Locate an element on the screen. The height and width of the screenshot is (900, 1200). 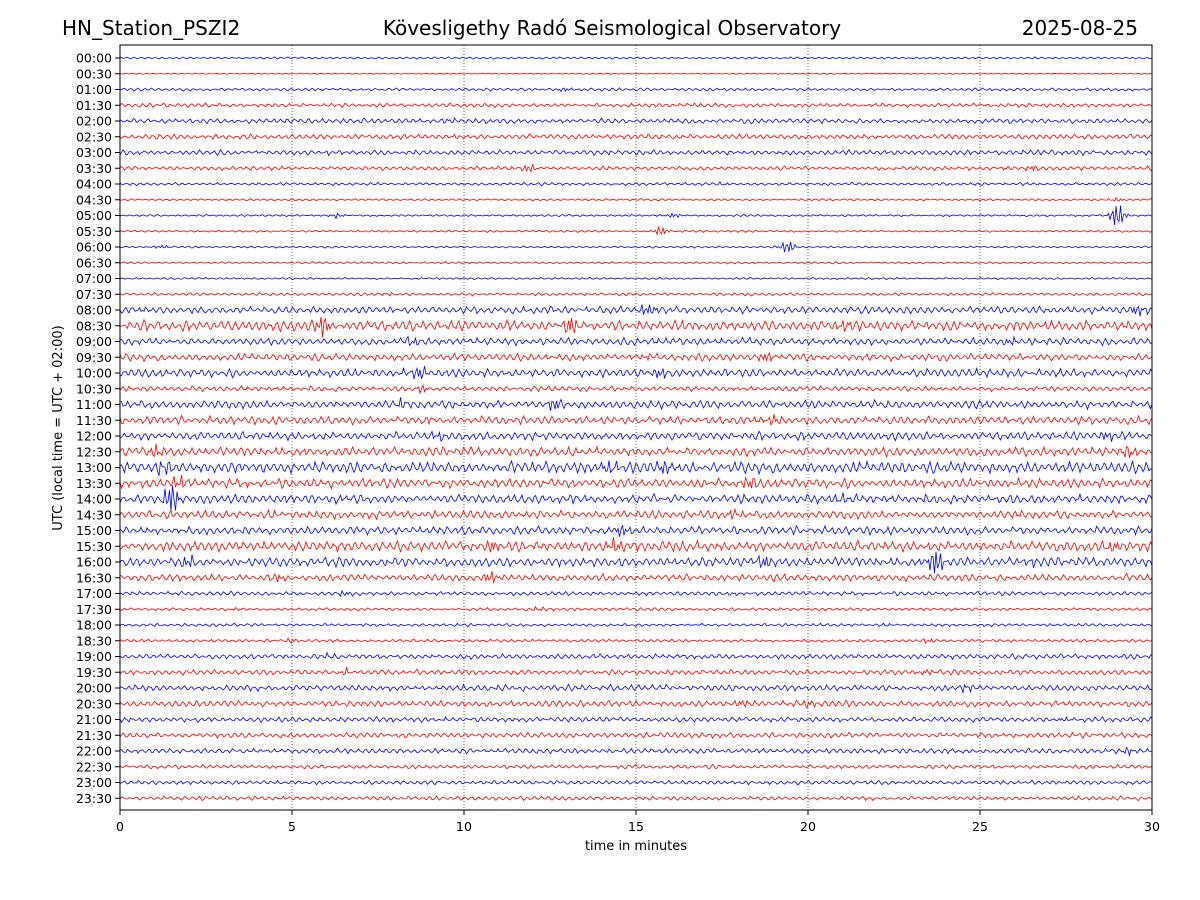
y-tick-label: 08:00 is located at coordinates (94, 310).